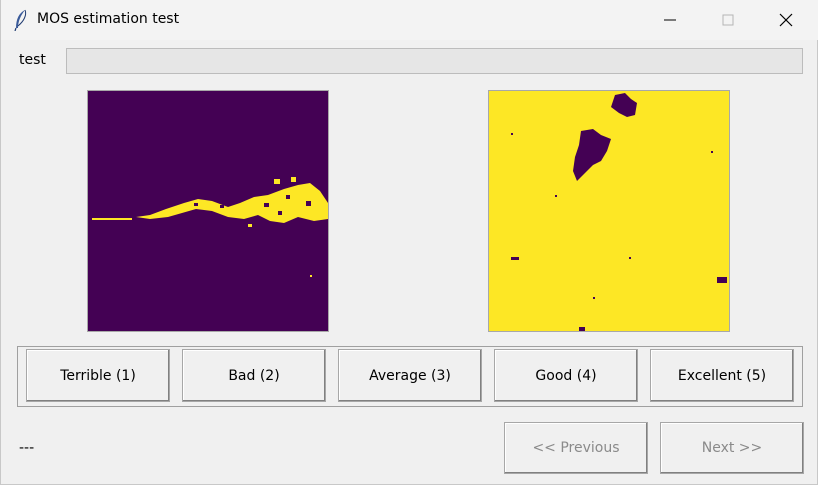  What do you see at coordinates (619, 212) in the screenshot?
I see `image-right-blobs` at bounding box center [619, 212].